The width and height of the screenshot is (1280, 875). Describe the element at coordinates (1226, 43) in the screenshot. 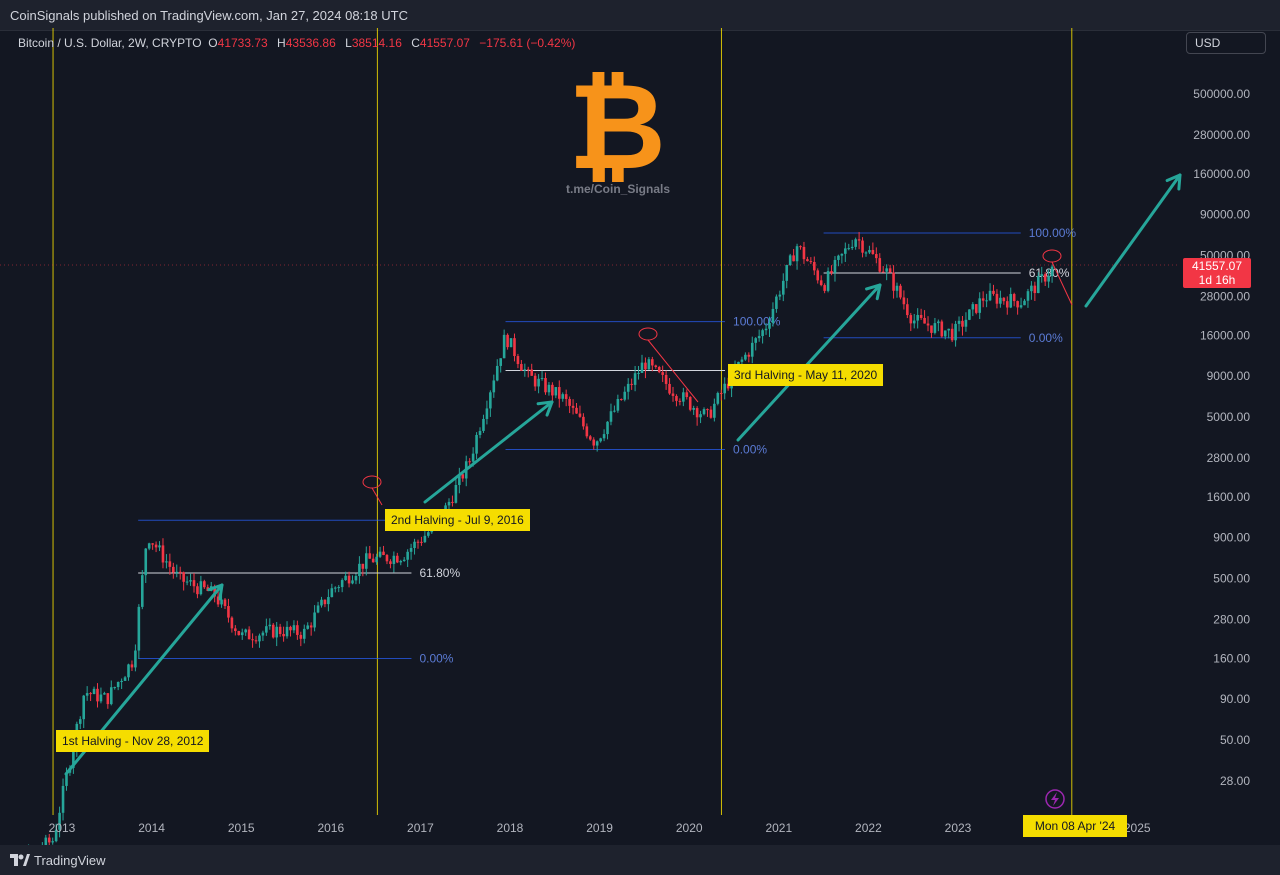

I see `currency-button: USD` at that location.